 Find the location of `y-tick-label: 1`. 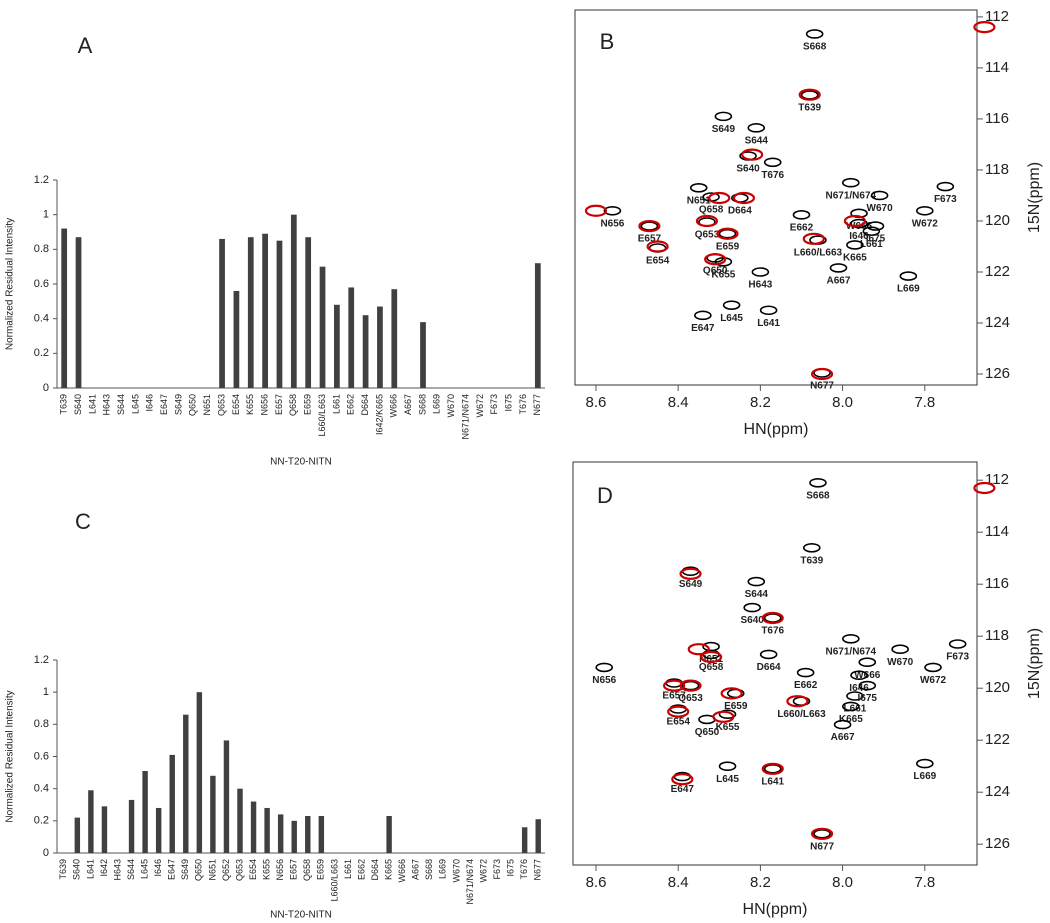

y-tick-label: 1 is located at coordinates (46, 215).